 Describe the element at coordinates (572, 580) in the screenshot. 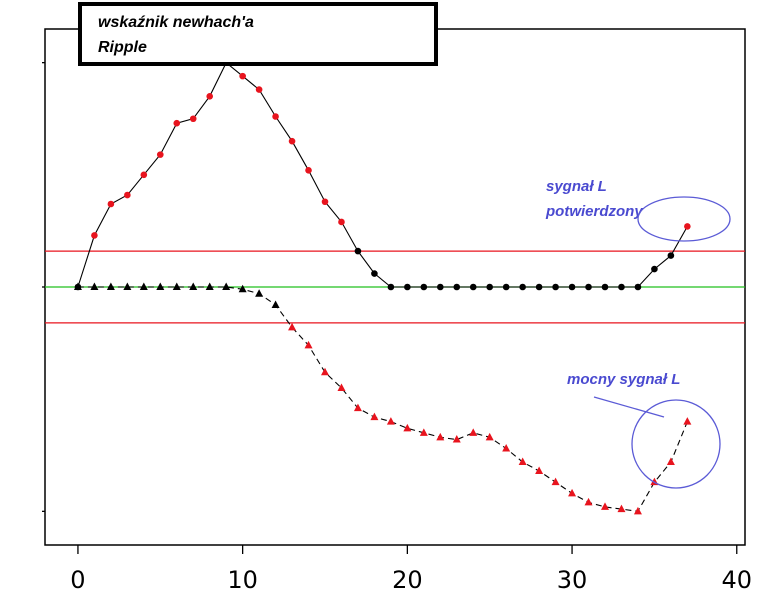

I see `x-tick-label-30: 30` at that location.